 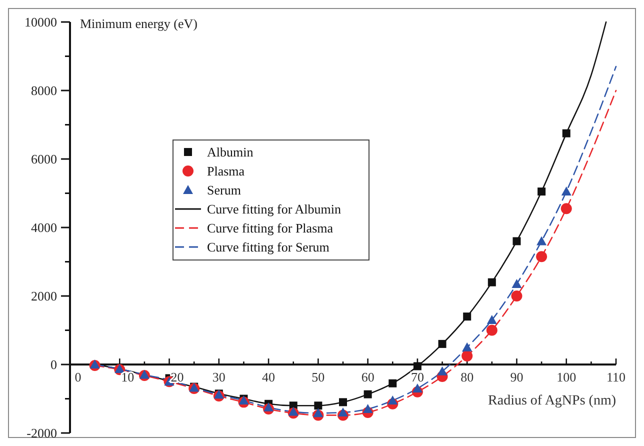 I want to click on x-tick-label: 110, so click(x=616, y=377).